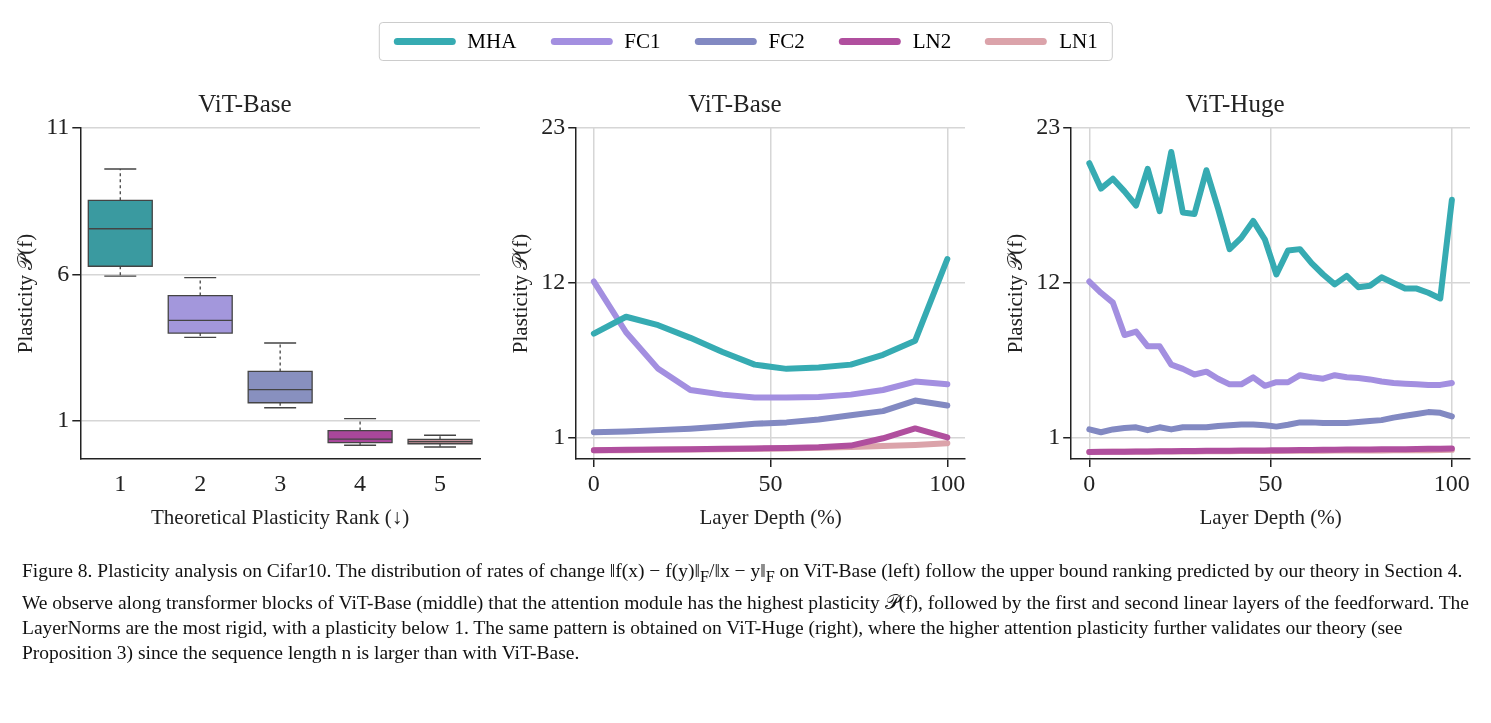 The image size is (1491, 723). What do you see at coordinates (1078, 41) in the screenshot?
I see `legend-label: LN1` at bounding box center [1078, 41].